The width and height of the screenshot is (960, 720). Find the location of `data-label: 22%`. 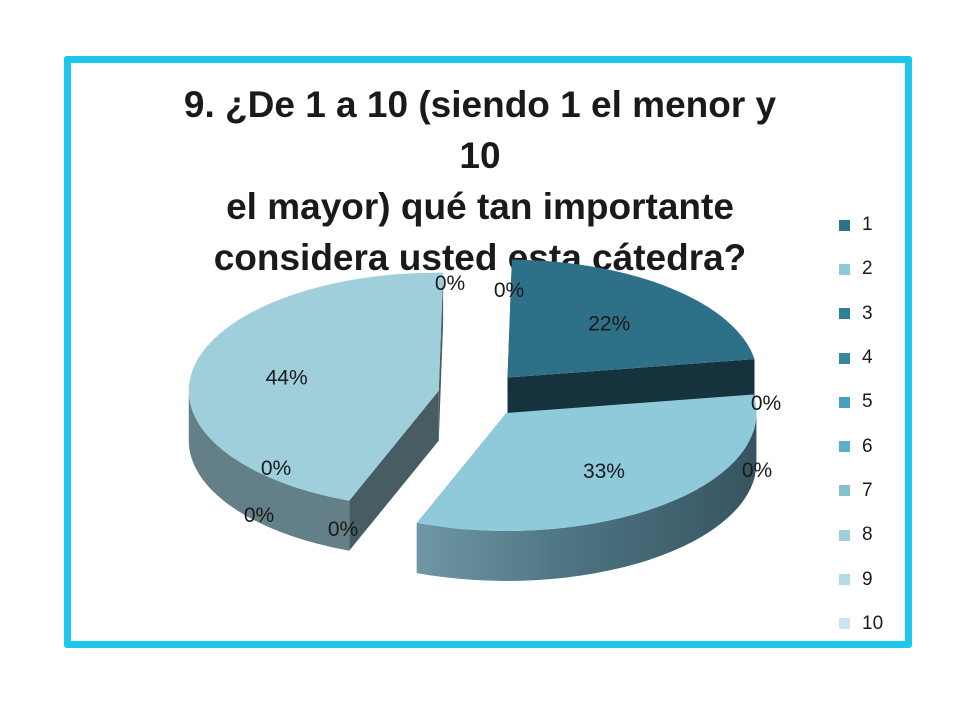

data-label: 22% is located at coordinates (609, 323).